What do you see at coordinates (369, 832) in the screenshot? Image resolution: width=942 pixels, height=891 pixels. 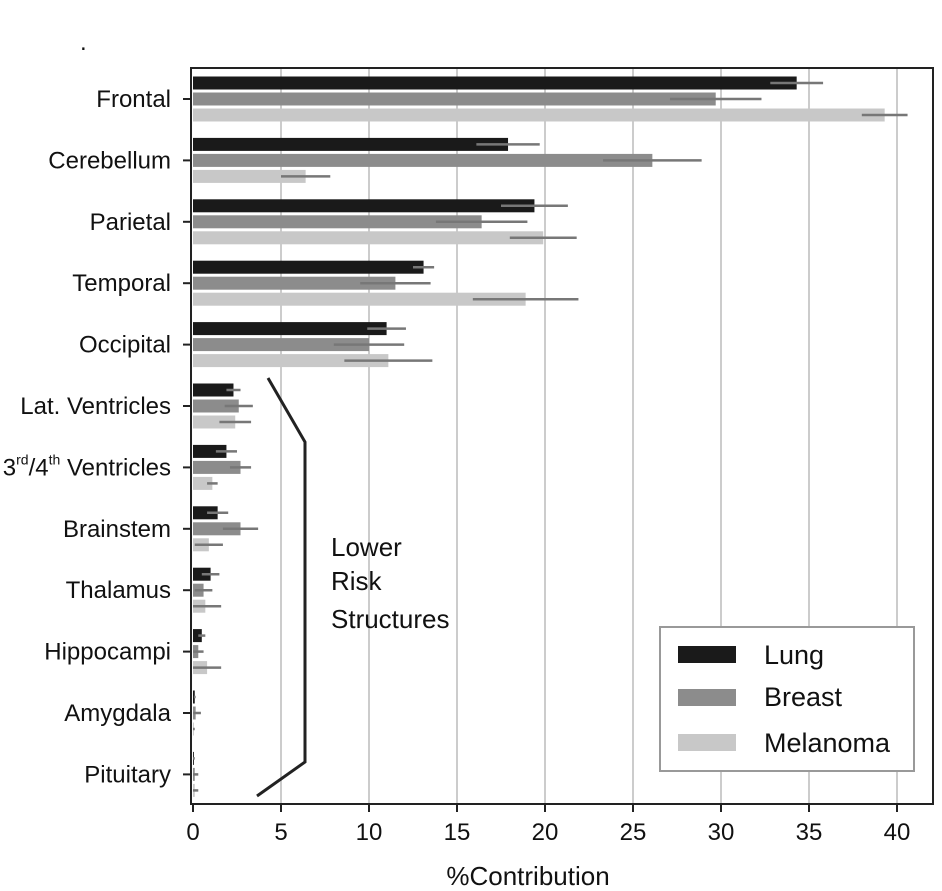 I see `x-tick-label-10: 10` at bounding box center [369, 832].